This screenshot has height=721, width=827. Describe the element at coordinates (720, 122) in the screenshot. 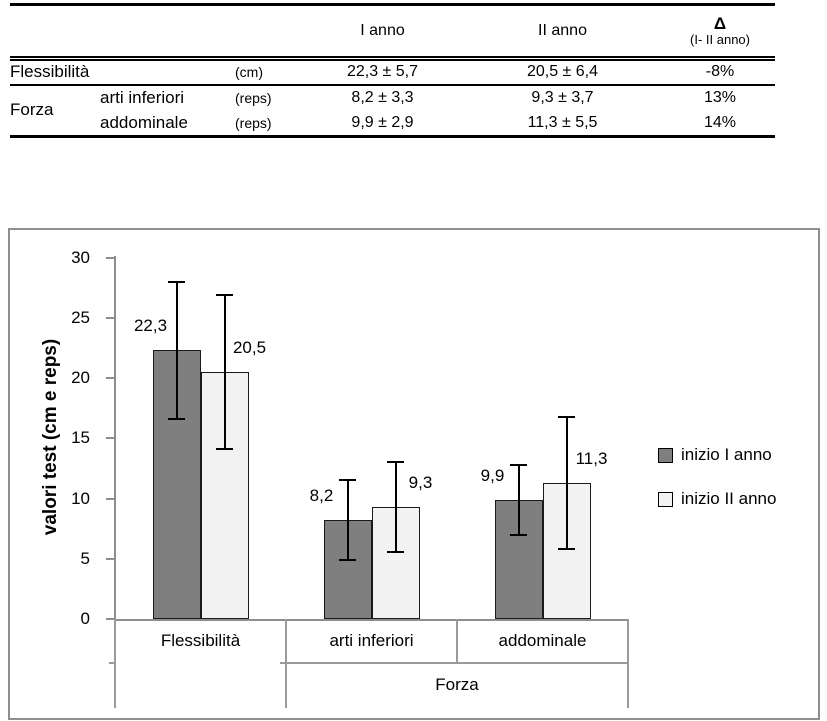

I see `value-delta: 14%` at that location.